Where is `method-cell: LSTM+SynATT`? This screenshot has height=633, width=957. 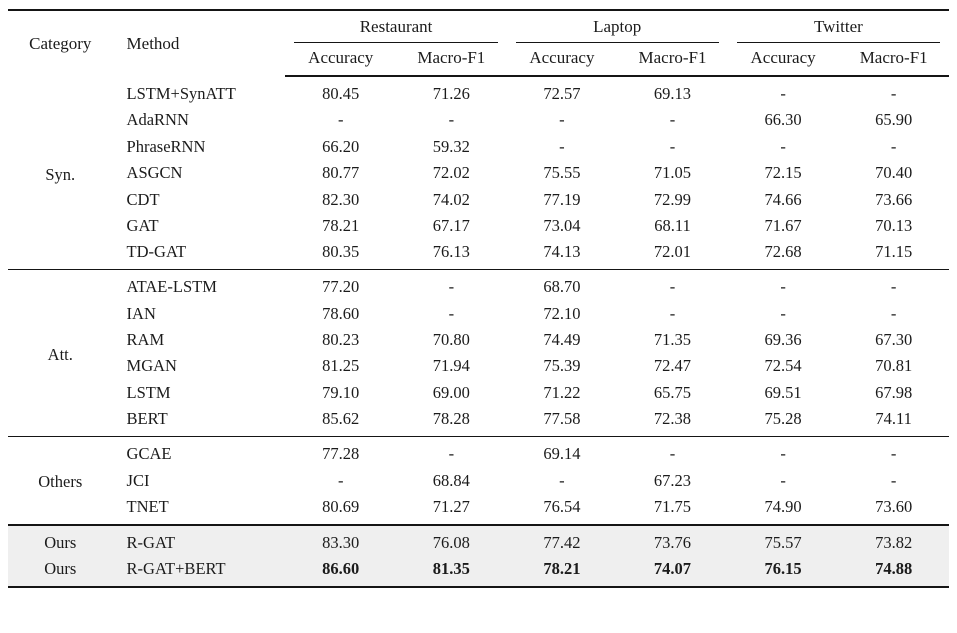 method-cell: LSTM+SynATT is located at coordinates (181, 93).